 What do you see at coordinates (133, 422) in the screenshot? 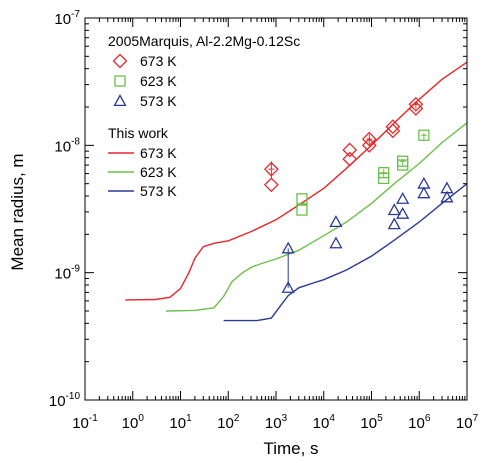
I see `x-tick-label: 10⁰` at bounding box center [133, 422].